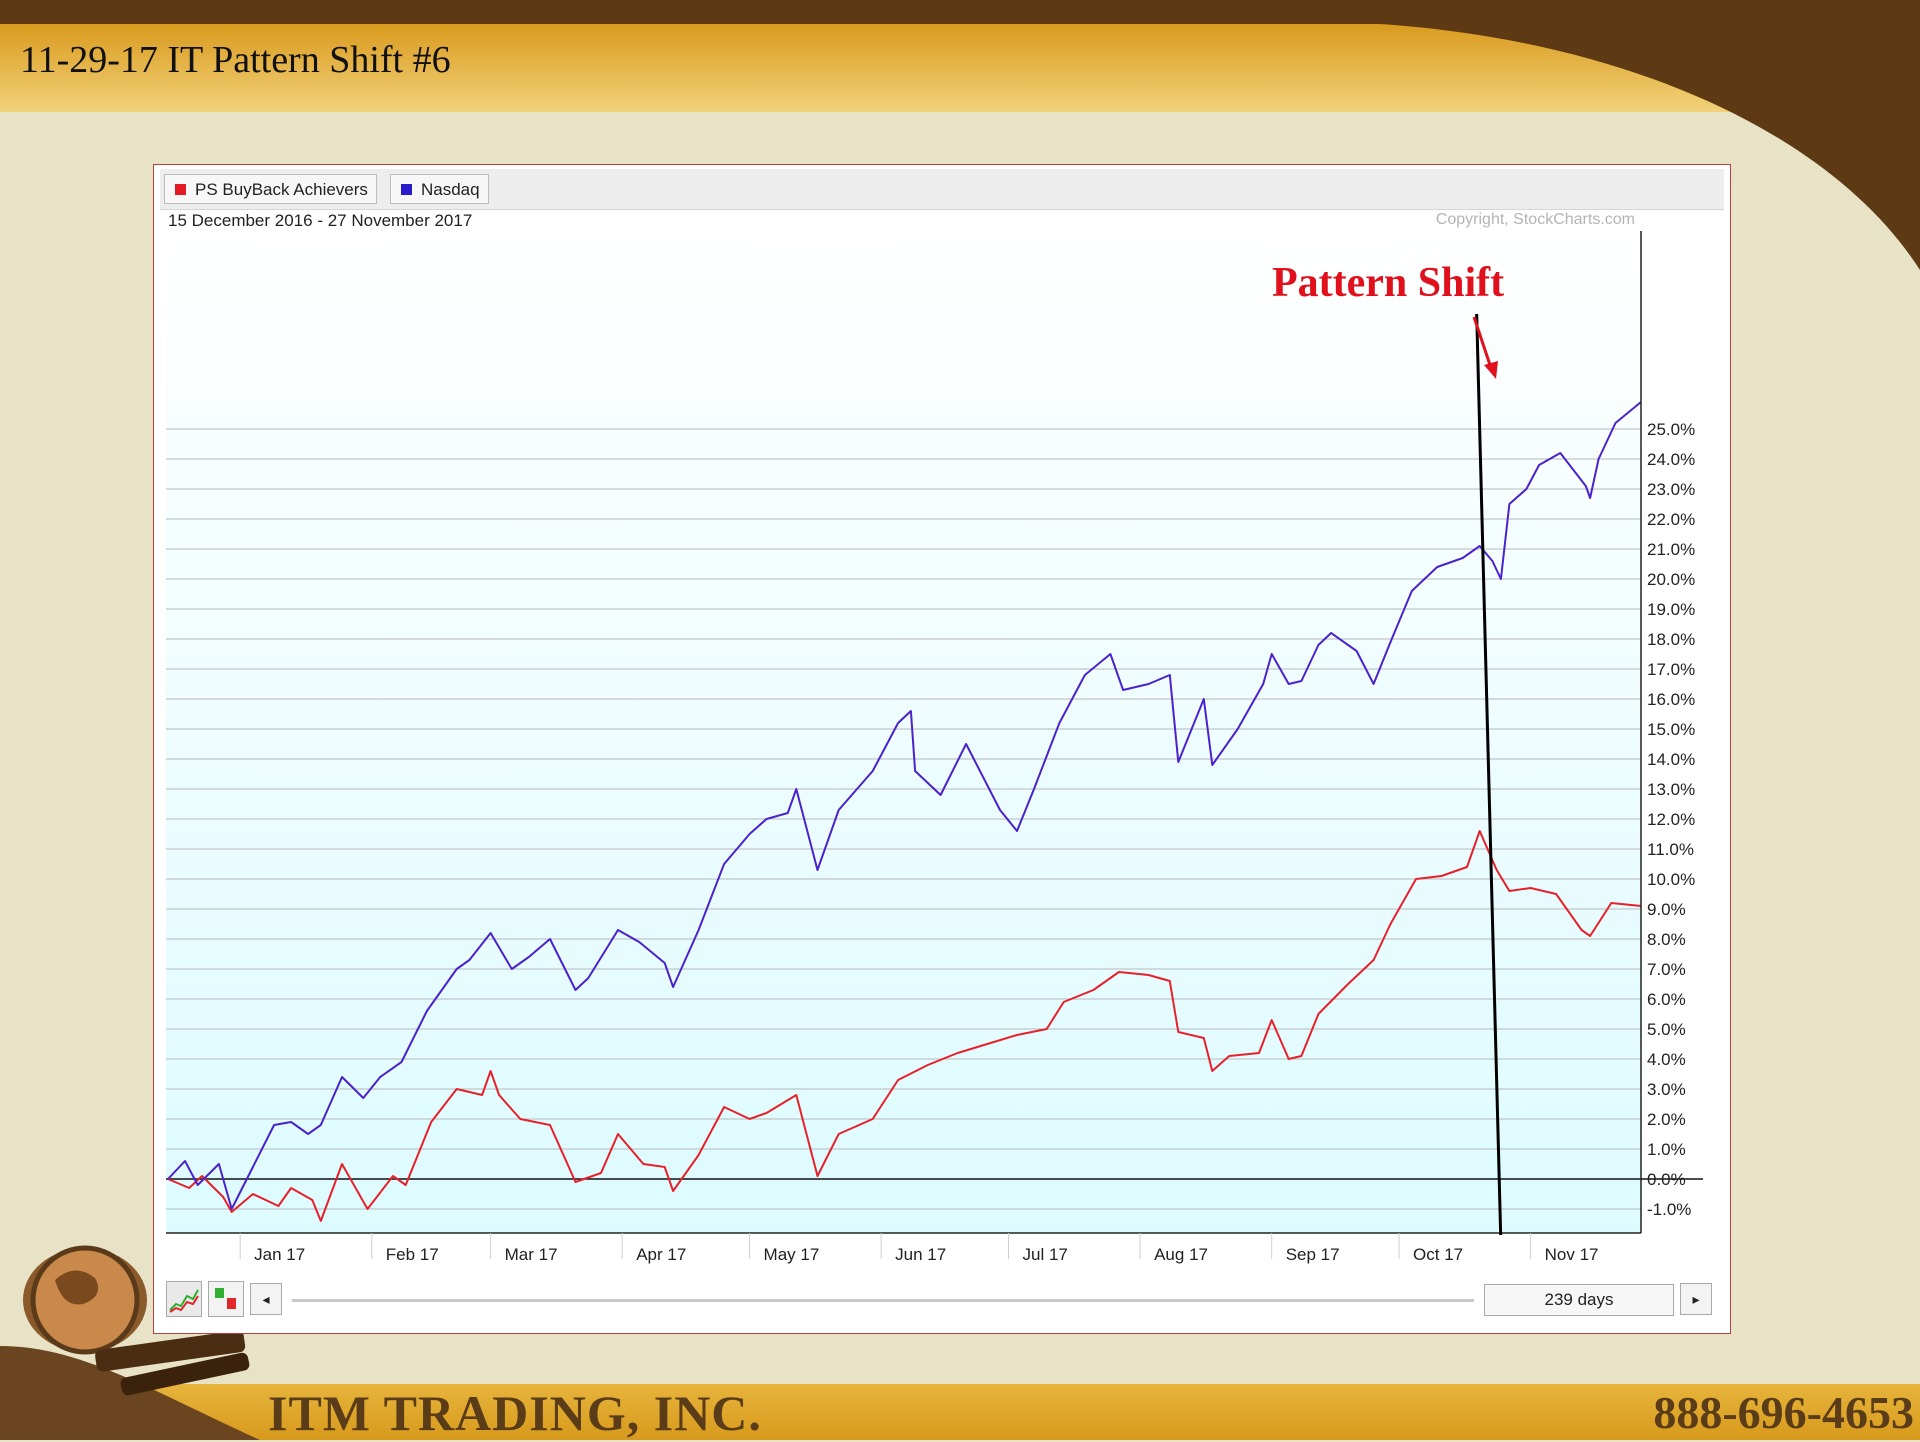 Image resolution: width=1920 pixels, height=1442 pixels. What do you see at coordinates (515, 1413) in the screenshot?
I see `company-name: ITM TRADING, INC.` at bounding box center [515, 1413].